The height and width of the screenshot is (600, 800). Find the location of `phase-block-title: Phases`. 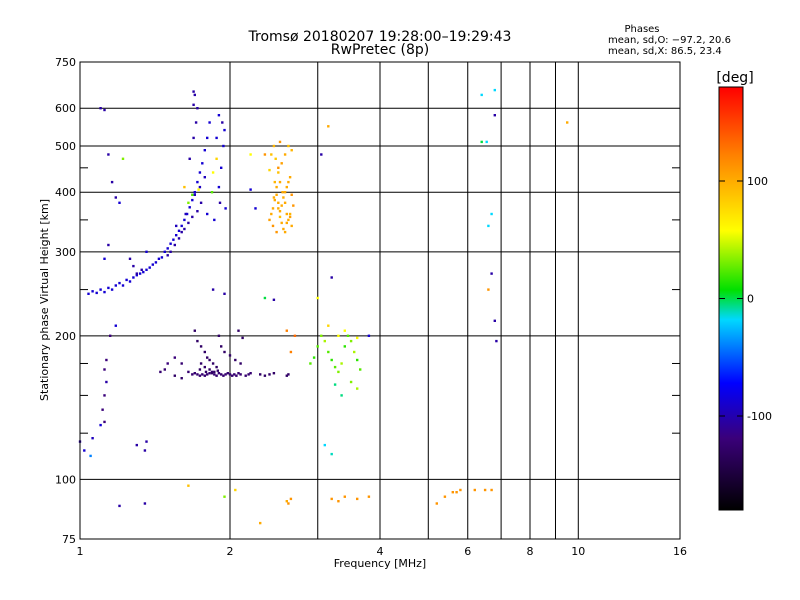

phase-block-title: Phases is located at coordinates (641, 29).